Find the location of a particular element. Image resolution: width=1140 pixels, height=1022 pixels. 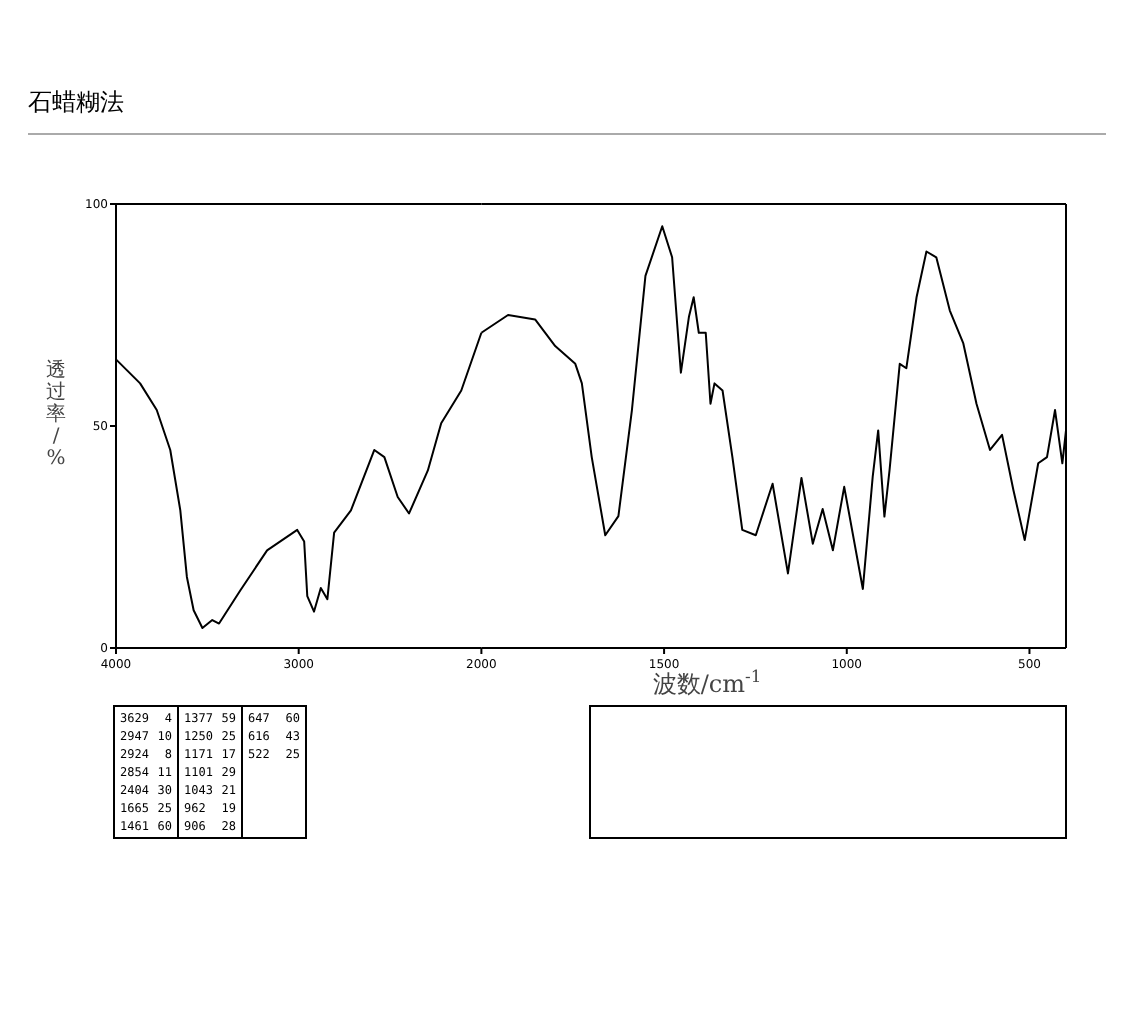

chart-title: 石蜡糊法 is located at coordinates (76, 102).